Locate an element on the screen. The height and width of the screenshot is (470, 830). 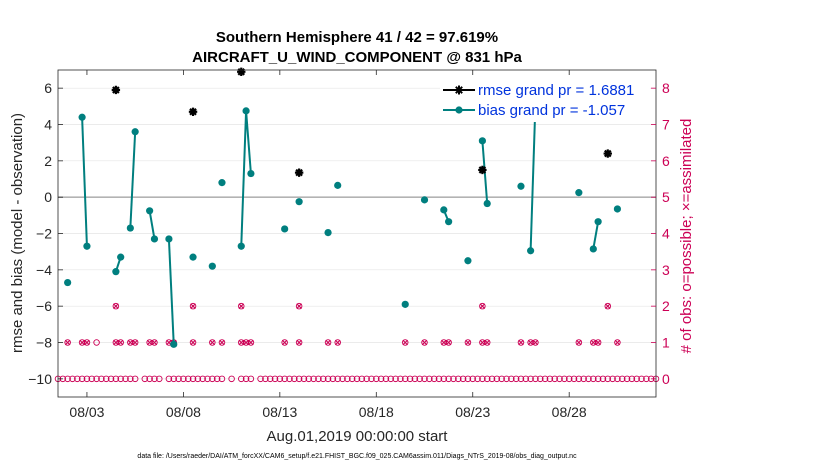
x-tick-label: 08/03 is located at coordinates (86, 412).